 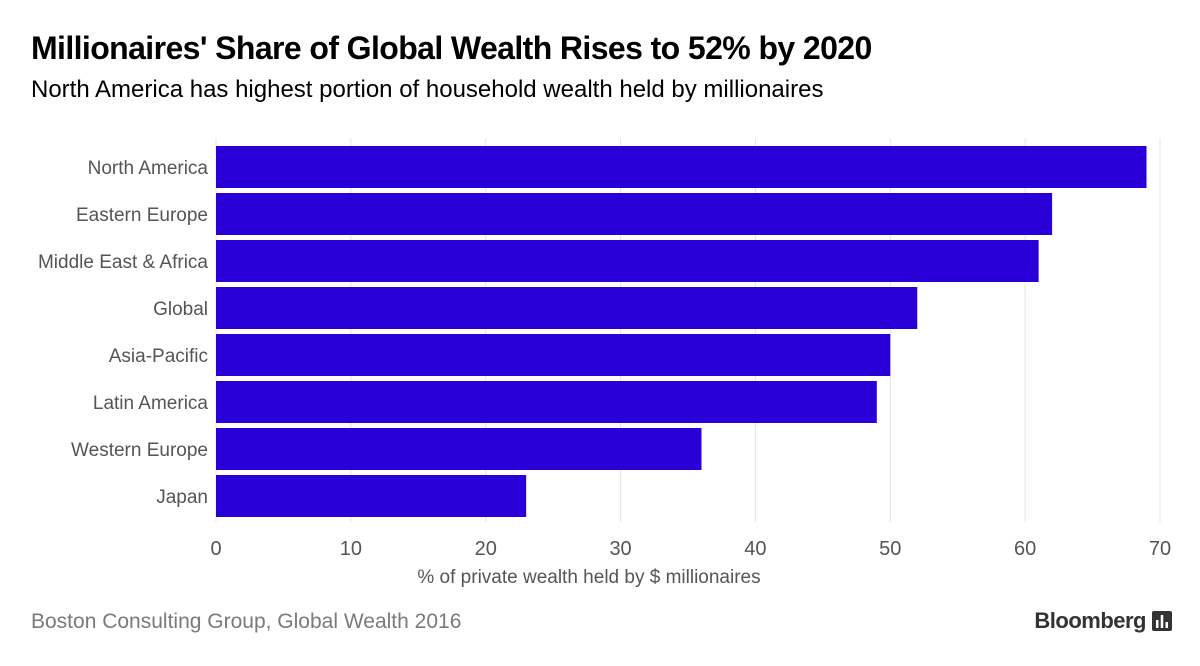 I want to click on x-tick-label: 50, so click(x=890, y=549).